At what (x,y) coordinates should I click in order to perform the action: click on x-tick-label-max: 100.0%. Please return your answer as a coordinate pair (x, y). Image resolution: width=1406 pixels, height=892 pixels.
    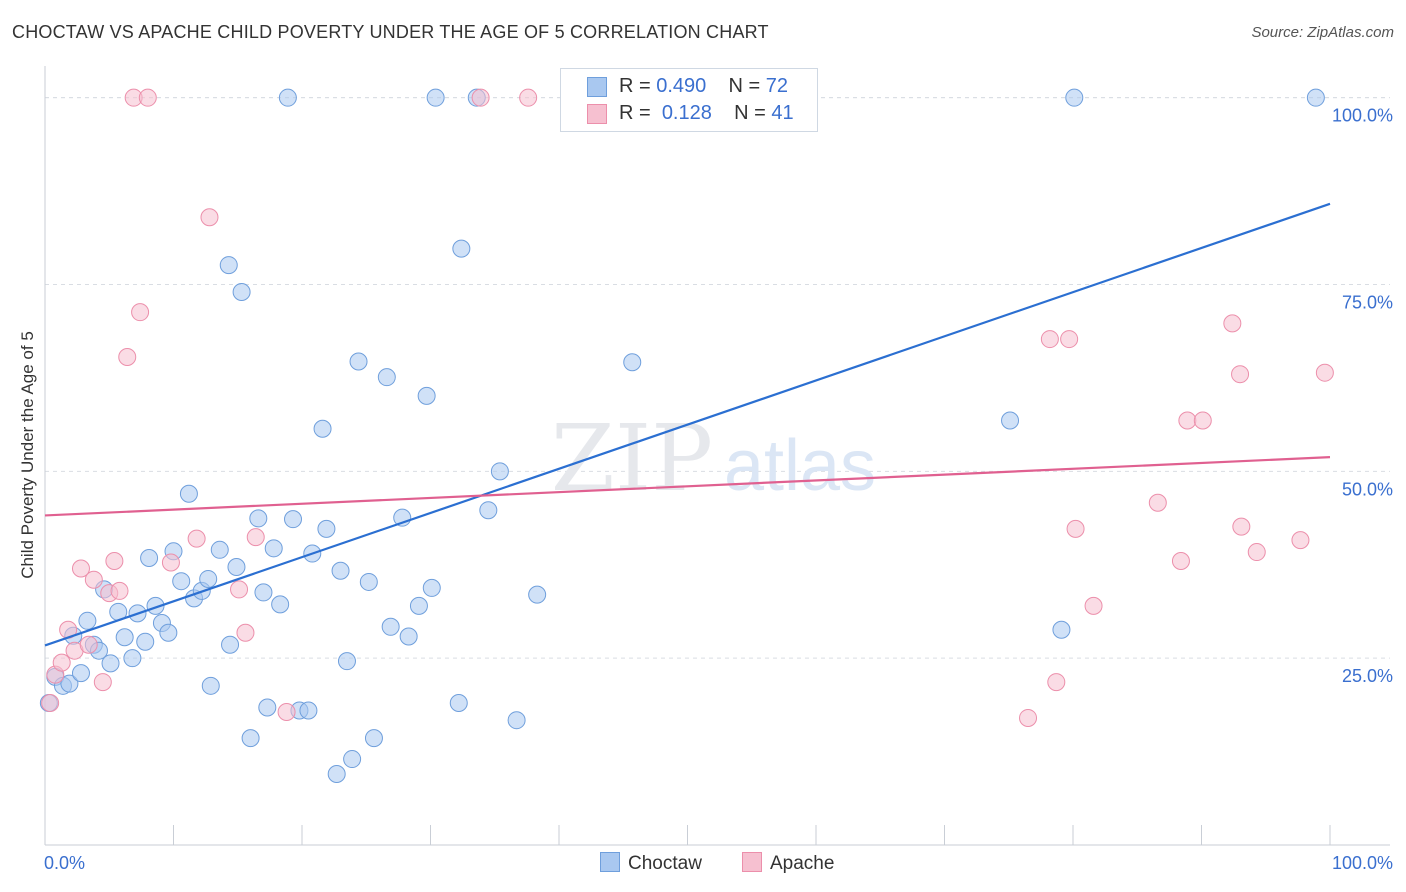
    Looking at the image, I should click on (1362, 863).